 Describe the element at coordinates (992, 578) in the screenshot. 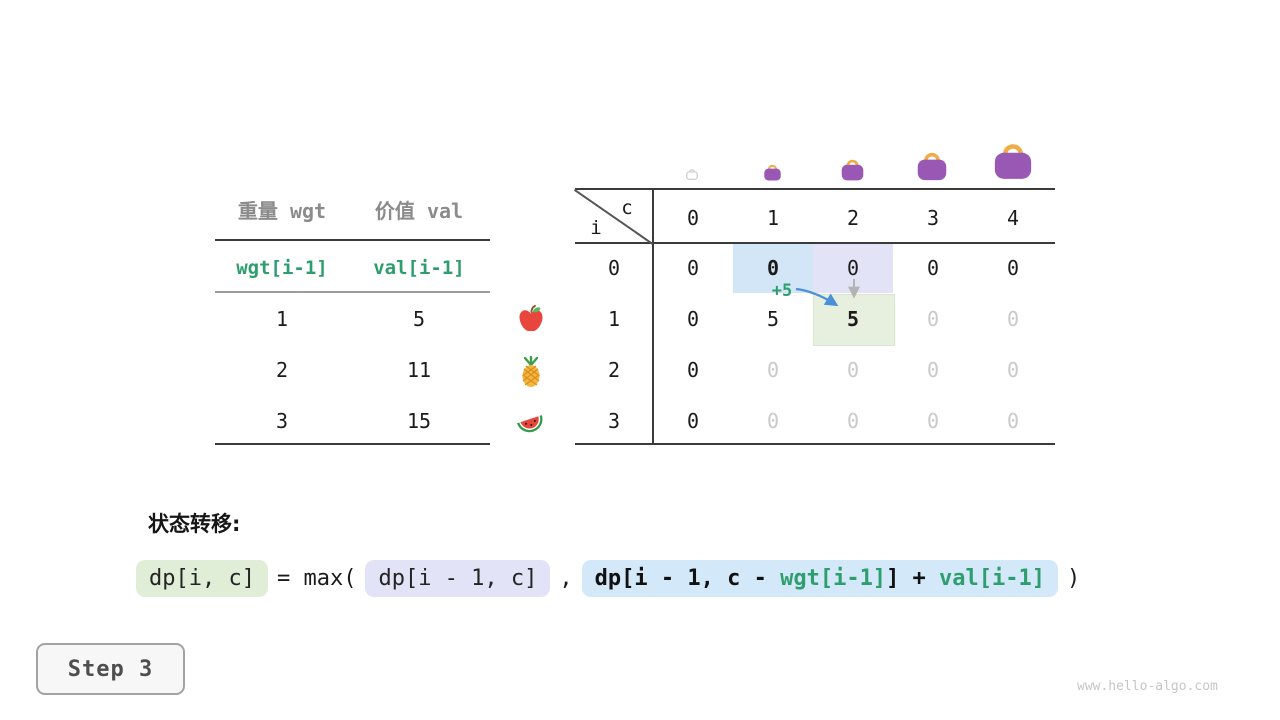

I see `option-take-val: val[i-1]` at that location.